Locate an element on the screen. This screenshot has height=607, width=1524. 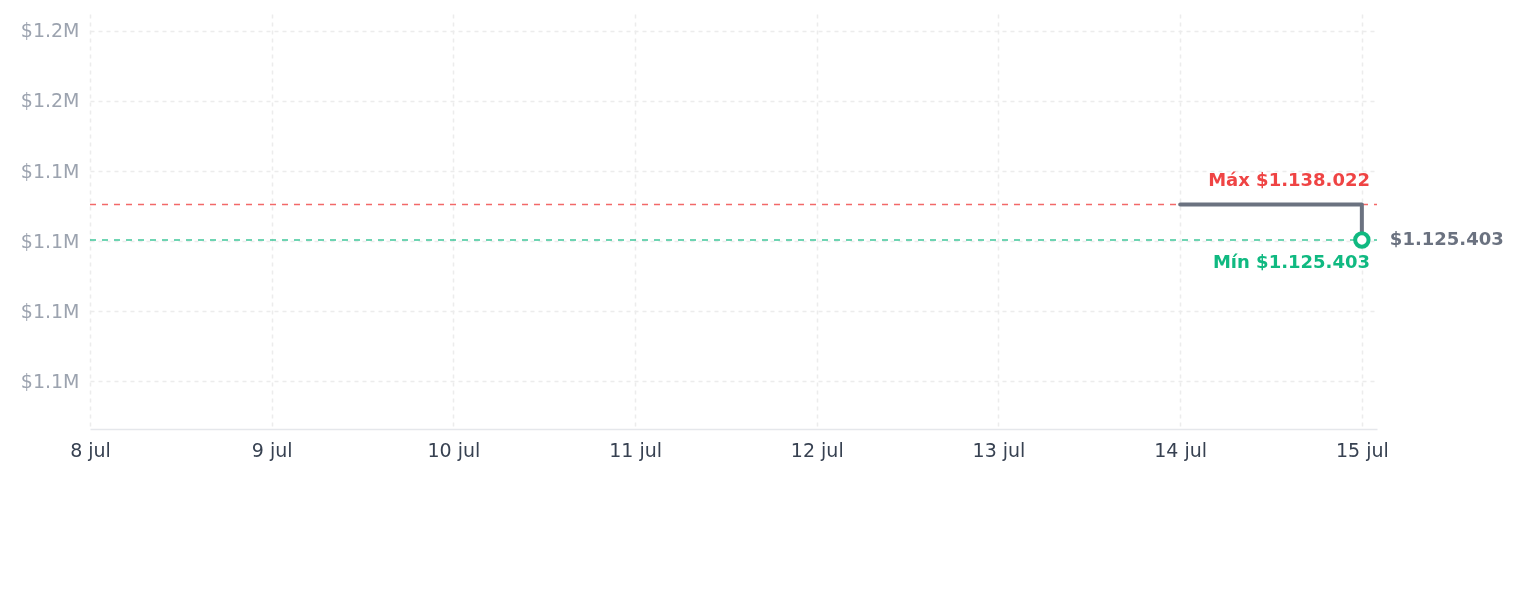
x-tick-label: 9 jul is located at coordinates (272, 449).